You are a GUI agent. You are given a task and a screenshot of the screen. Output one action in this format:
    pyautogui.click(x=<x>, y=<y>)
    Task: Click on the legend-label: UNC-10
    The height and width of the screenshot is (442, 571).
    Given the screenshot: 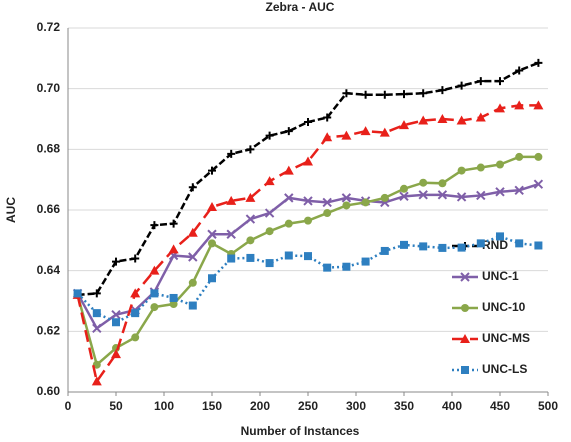 What is the action you would take?
    pyautogui.click(x=504, y=307)
    